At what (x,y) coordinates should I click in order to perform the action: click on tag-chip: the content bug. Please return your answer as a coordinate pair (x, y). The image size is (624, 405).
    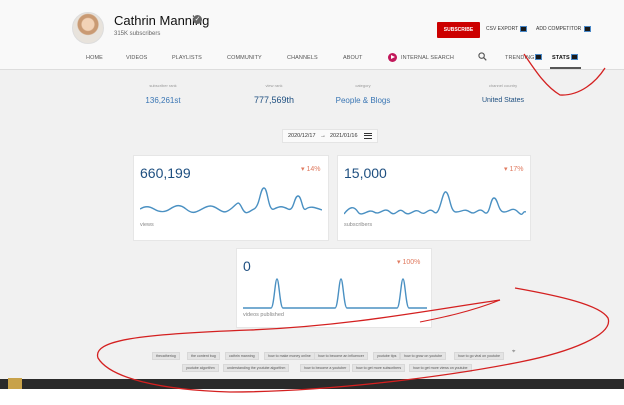
    Looking at the image, I should click on (203, 356).